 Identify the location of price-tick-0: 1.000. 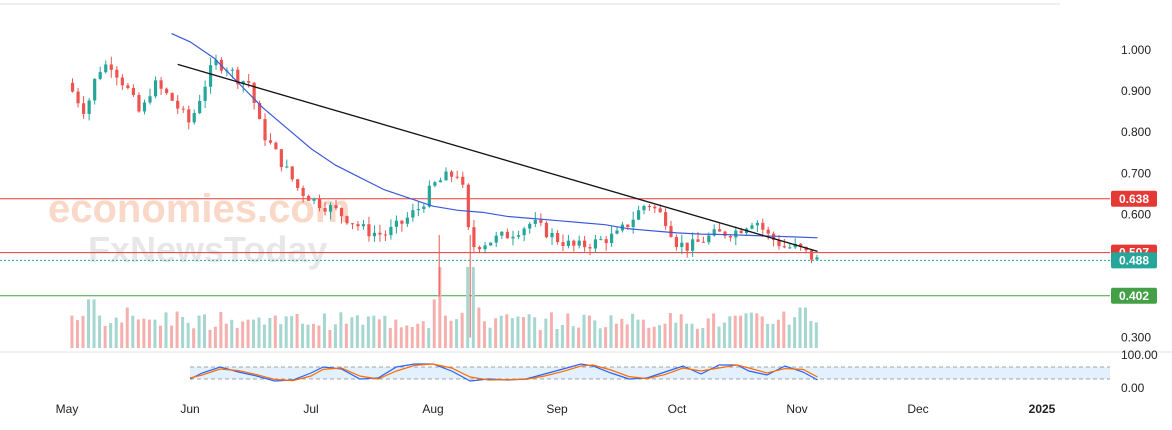
(1136, 50).